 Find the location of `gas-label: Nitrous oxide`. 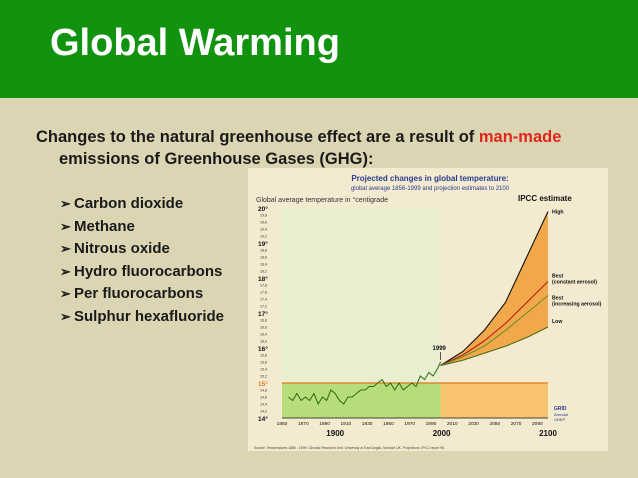

gas-label: Nitrous oxide is located at coordinates (122, 249).